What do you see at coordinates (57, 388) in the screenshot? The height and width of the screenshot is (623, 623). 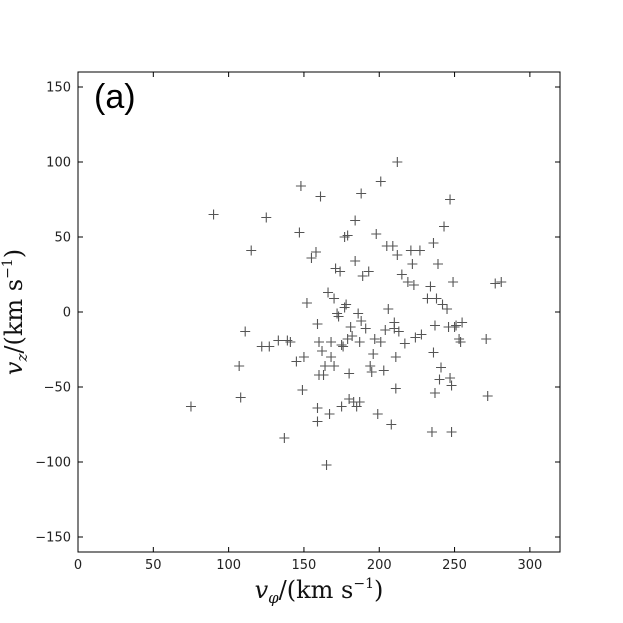 I see `y-tick-label: −50` at bounding box center [57, 388].